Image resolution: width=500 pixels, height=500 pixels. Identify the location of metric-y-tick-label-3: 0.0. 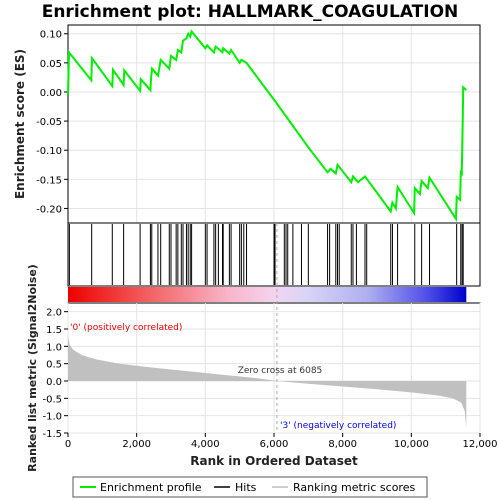
(54, 382).